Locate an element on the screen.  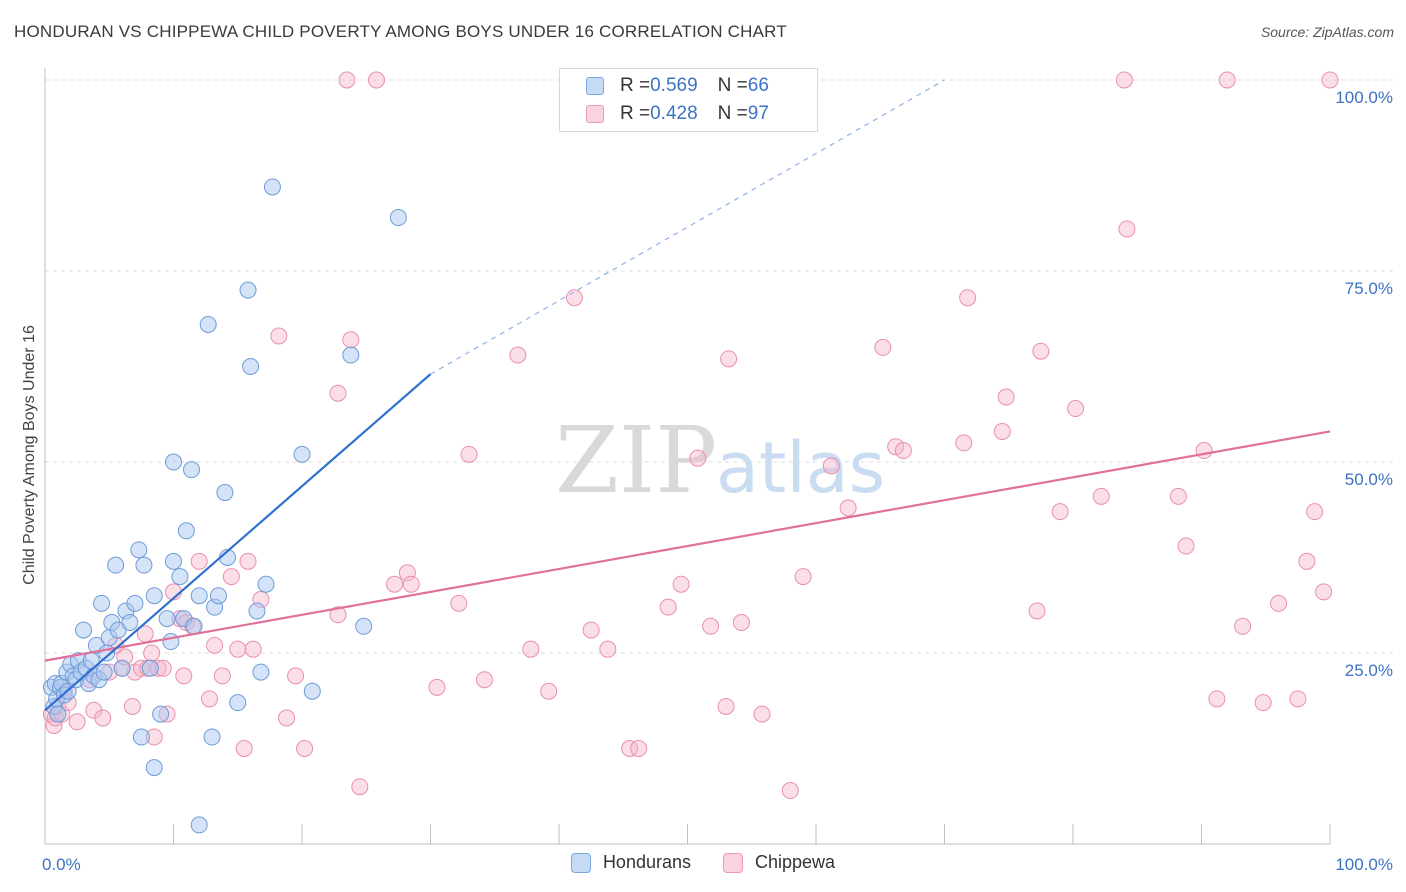
trend-line-hondurans is located at coordinates (238, 542).